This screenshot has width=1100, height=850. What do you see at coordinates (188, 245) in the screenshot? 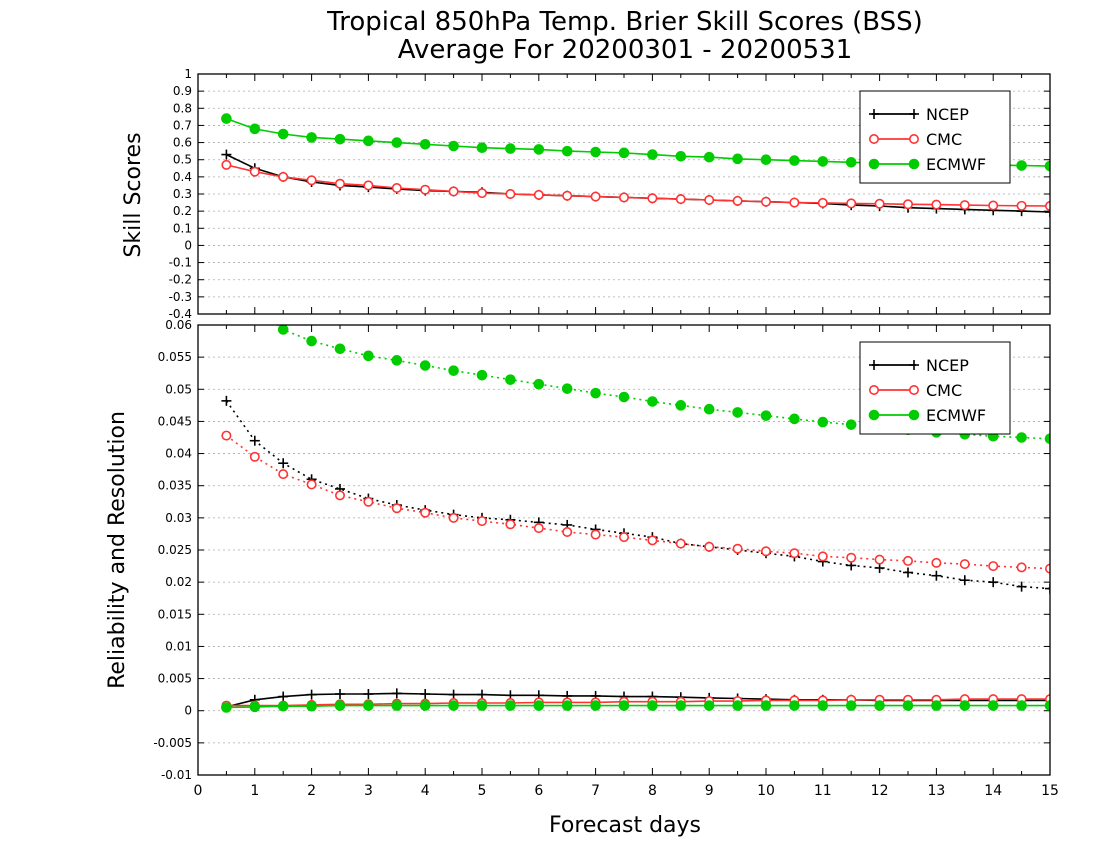
I see `top-ytick-label: 0` at bounding box center [188, 245].